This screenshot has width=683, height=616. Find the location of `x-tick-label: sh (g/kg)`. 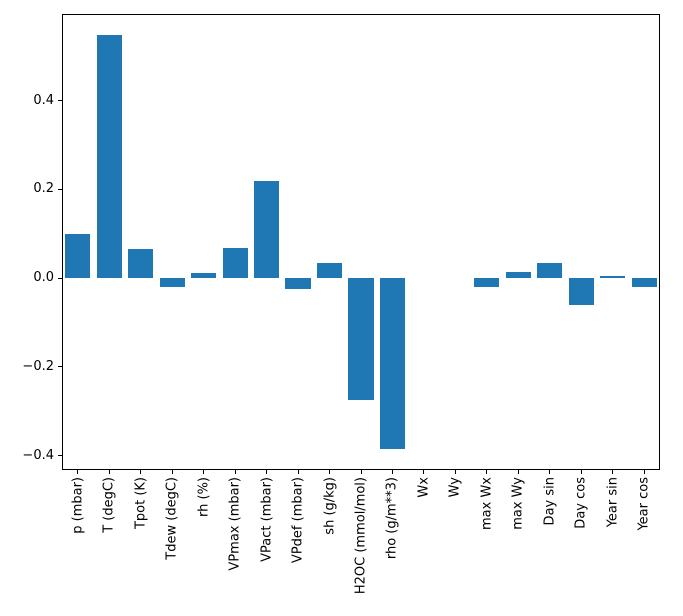

x-tick-label: sh (g/kg) is located at coordinates (330, 506).